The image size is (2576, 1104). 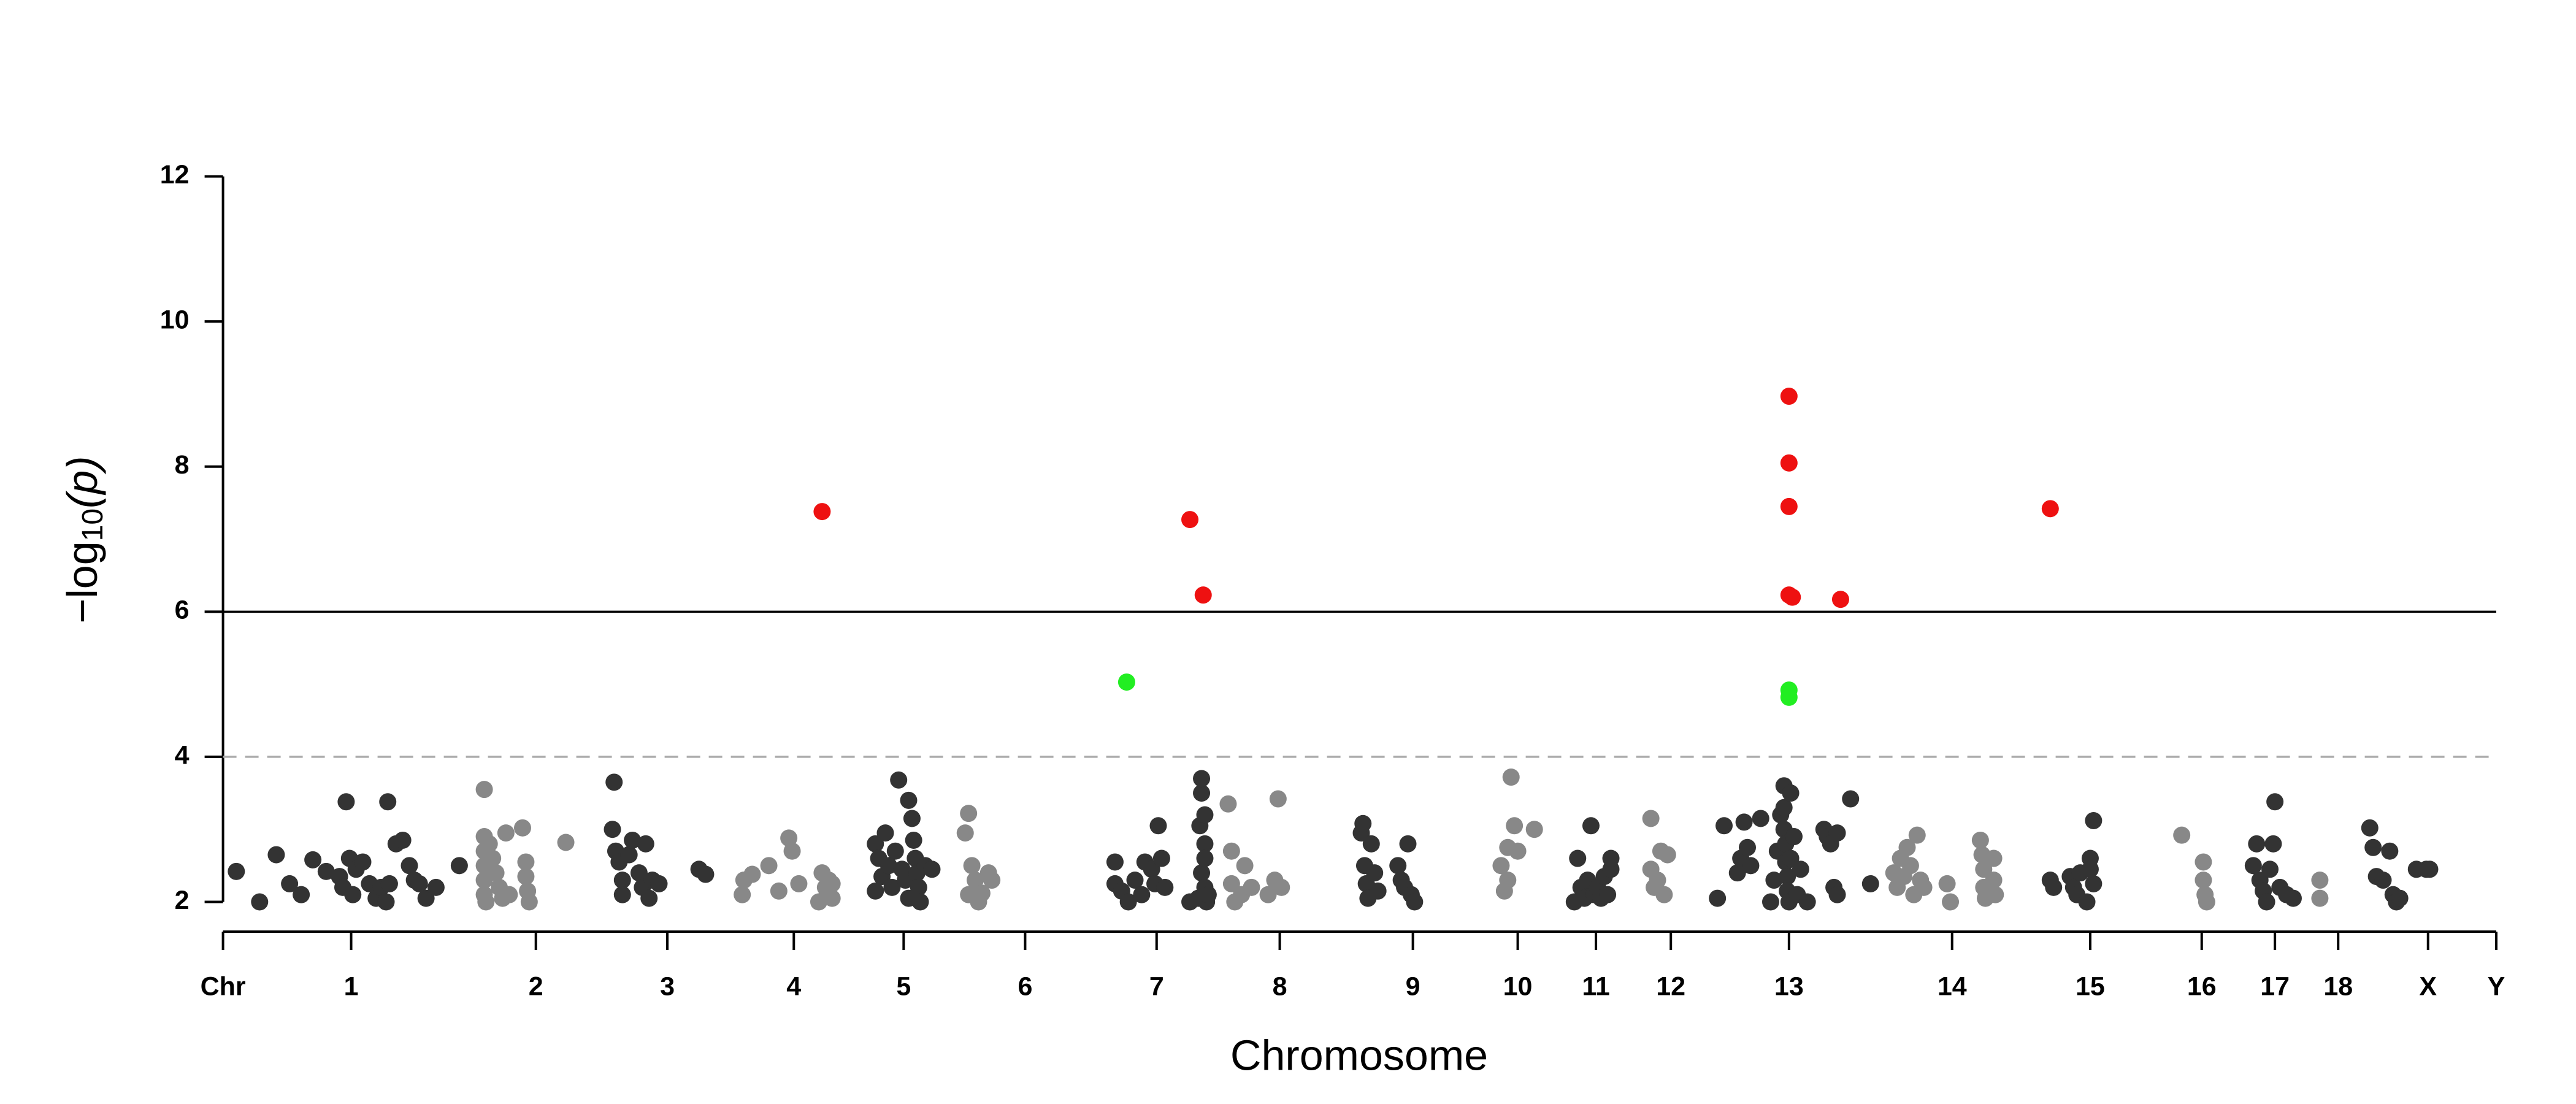 What do you see at coordinates (1952, 986) in the screenshot?
I see `x-tick-label: 14` at bounding box center [1952, 986].